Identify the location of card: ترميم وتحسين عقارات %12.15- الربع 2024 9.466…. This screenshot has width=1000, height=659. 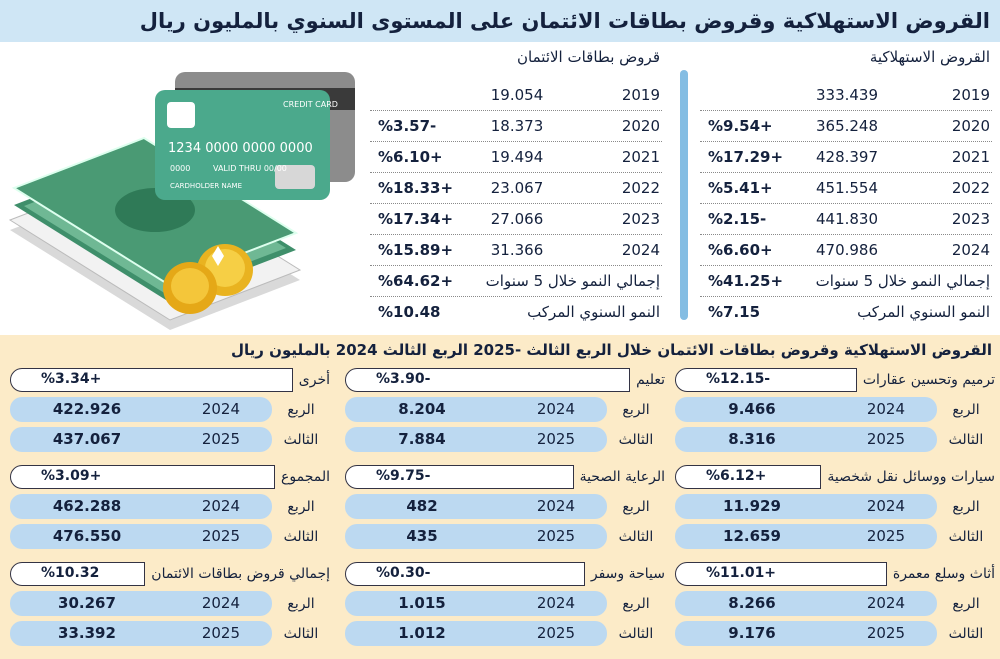
(835, 409).